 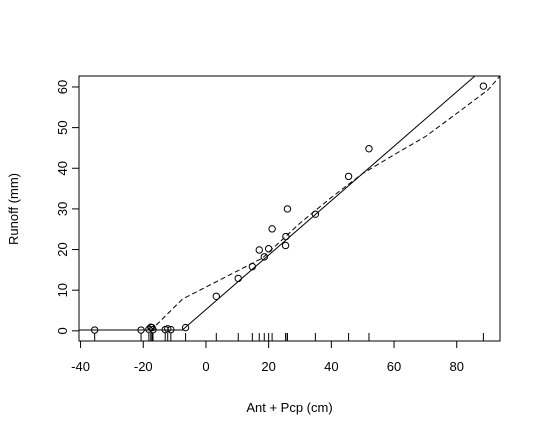 I want to click on y-tick-label: 60, so click(x=62, y=87).